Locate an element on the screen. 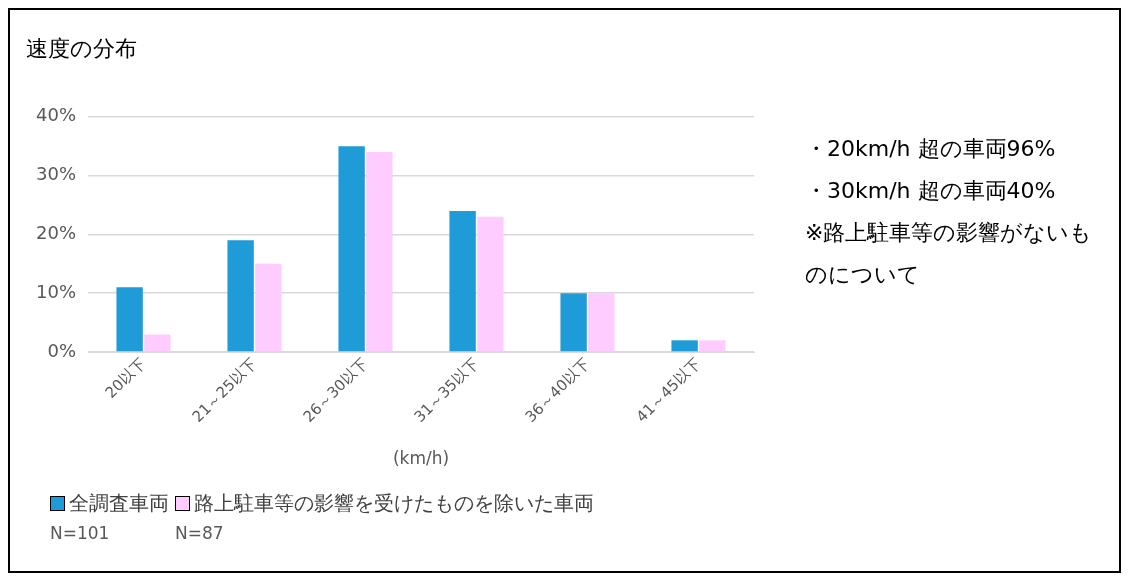  x-tick-label: 20以下 is located at coordinates (125, 378).